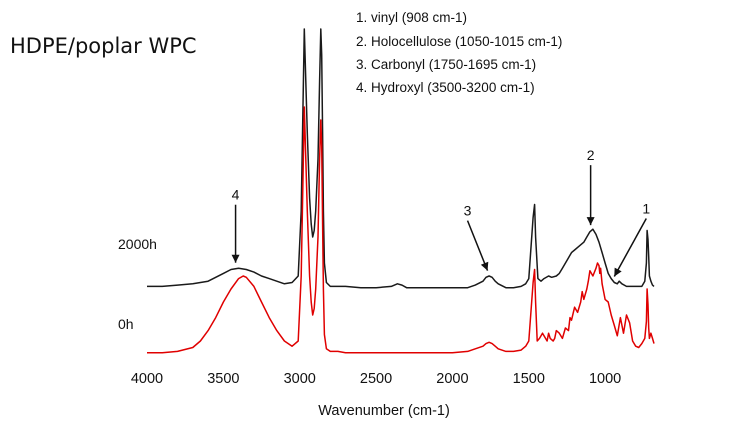  I want to click on series-label-0h: 0h, so click(126, 324).